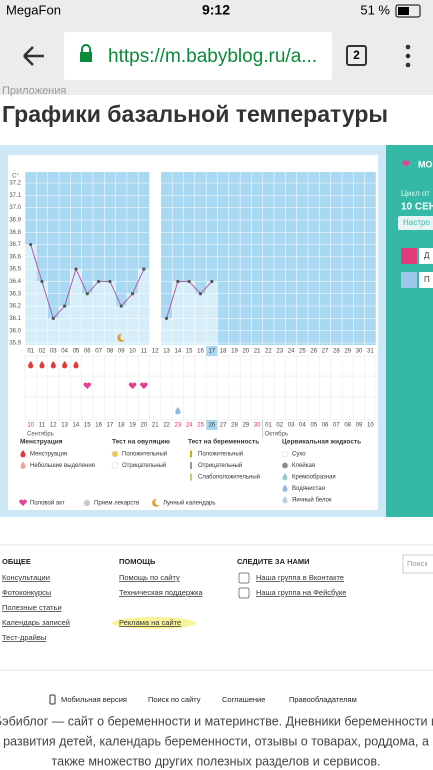 The image size is (433, 770). I want to click on social-icon, so click(244, 578).